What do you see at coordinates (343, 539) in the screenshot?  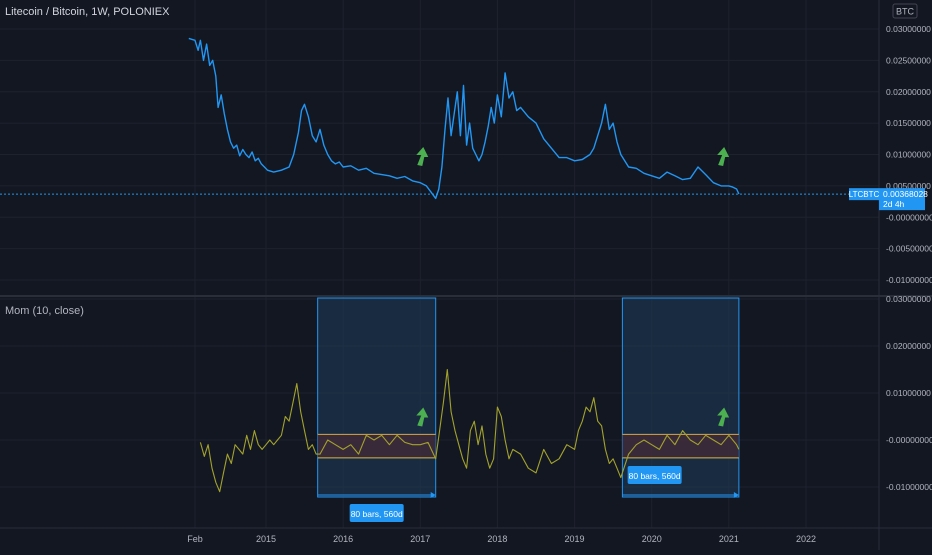 I see `time-axis-label: 2016` at bounding box center [343, 539].